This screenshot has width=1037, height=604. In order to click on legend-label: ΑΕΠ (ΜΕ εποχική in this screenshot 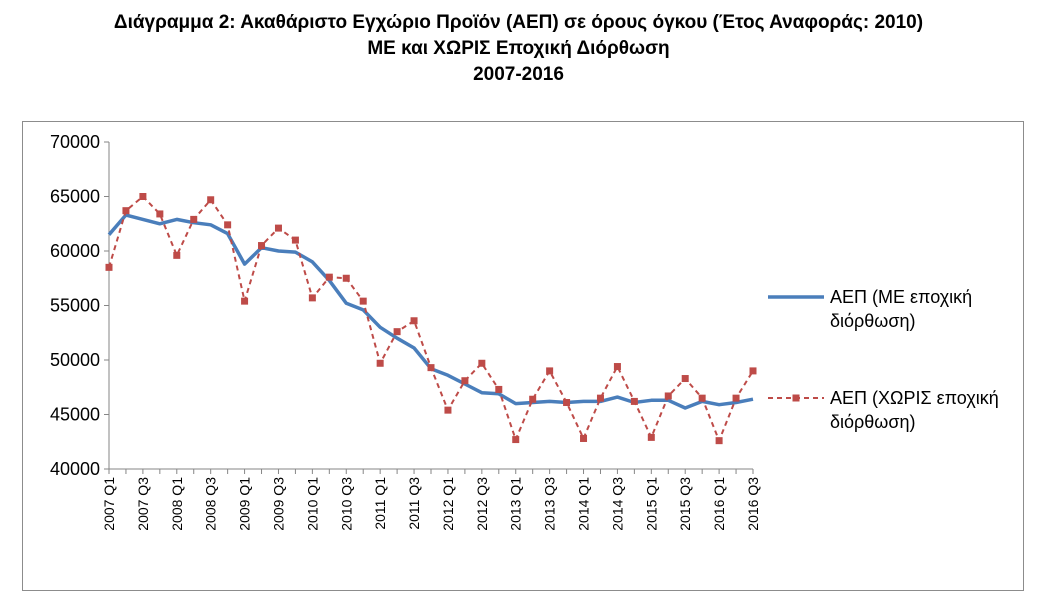, I will do `click(901, 297)`.